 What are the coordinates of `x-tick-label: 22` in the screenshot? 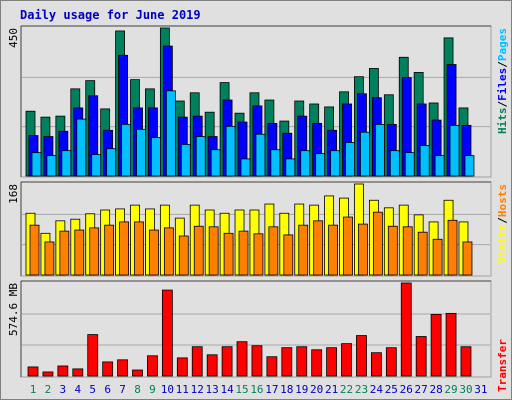 It's located at (346, 389).